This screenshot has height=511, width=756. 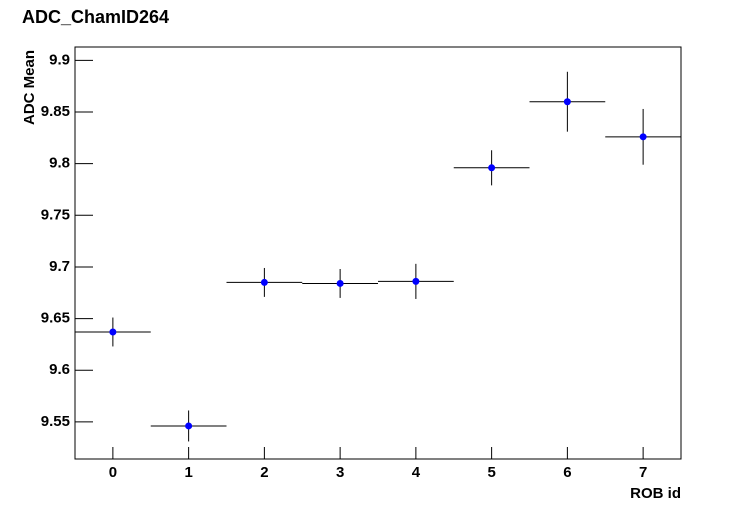 I want to click on x-tick-label: 4, so click(x=416, y=472).